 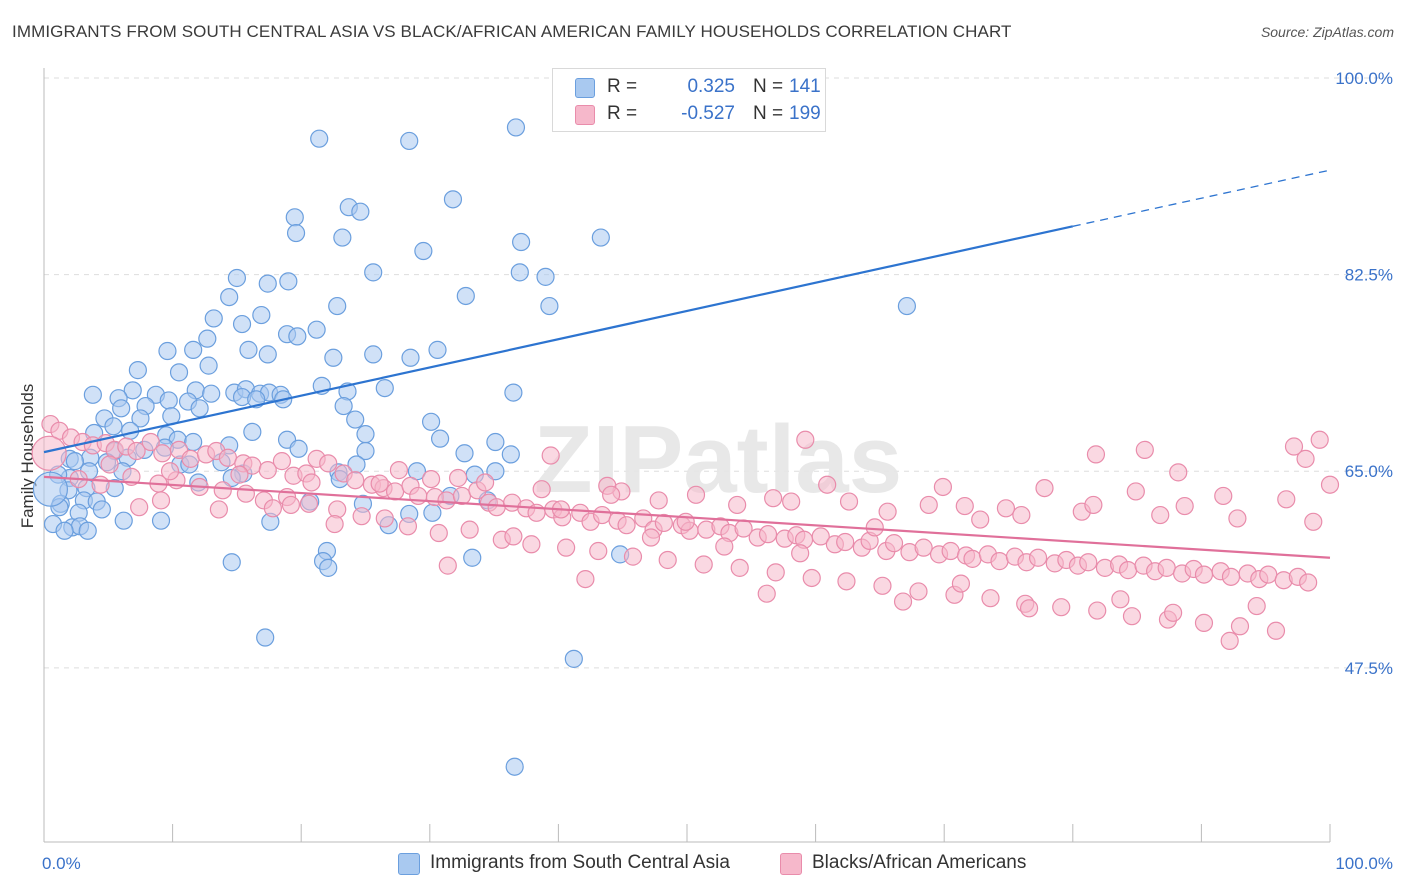 What do you see at coordinates (49, 453) in the screenshot?
I see `data-point-large` at bounding box center [49, 453].